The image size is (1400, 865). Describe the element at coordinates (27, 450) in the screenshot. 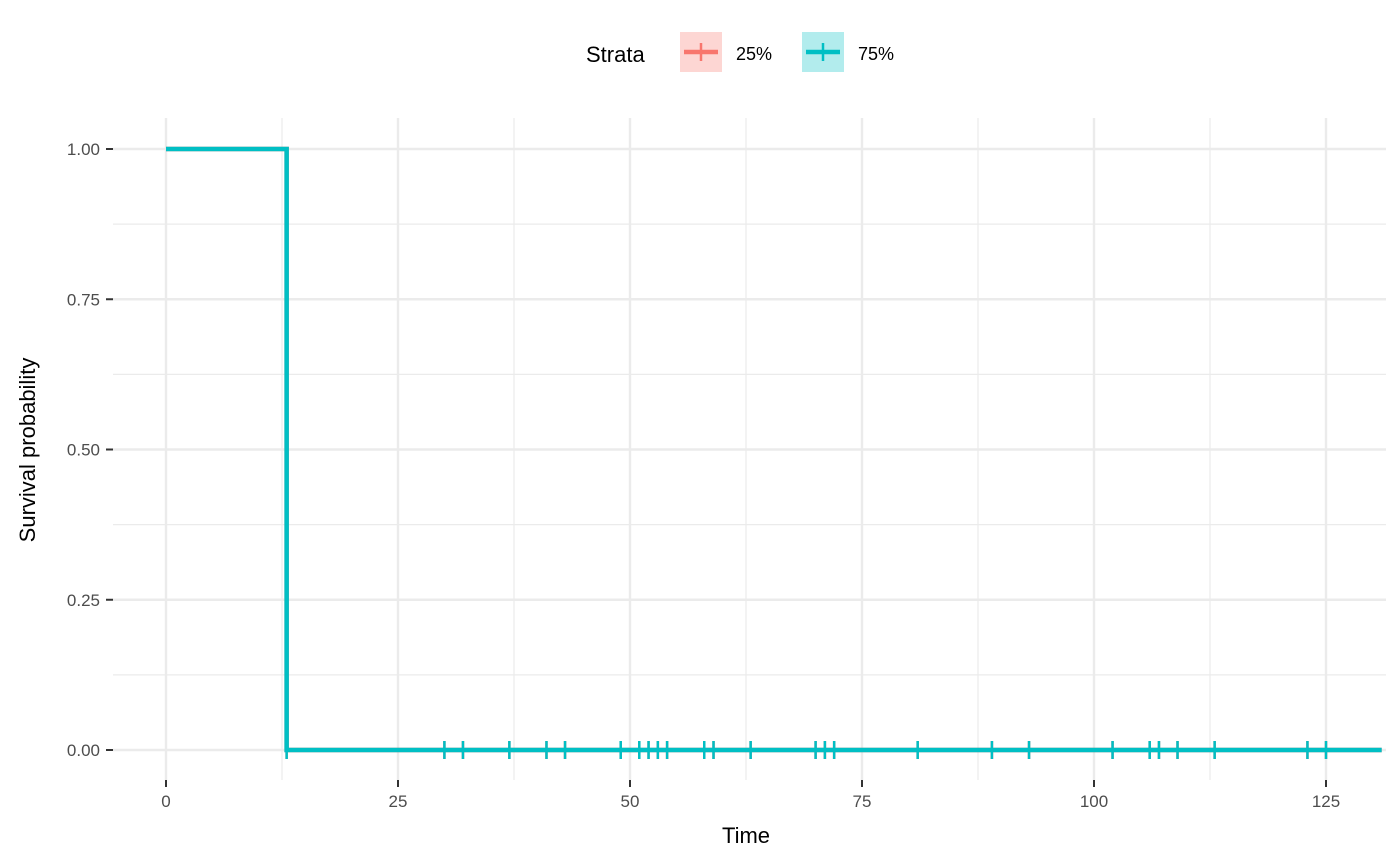

I see `y-axis-title: Survival probability` at that location.